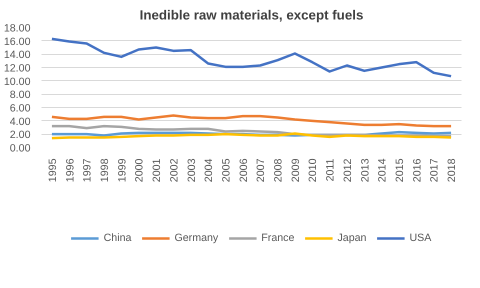 This screenshot has width=480, height=288. What do you see at coordinates (261, 170) in the screenshot?
I see `x-tick-label: 2007` at bounding box center [261, 170].